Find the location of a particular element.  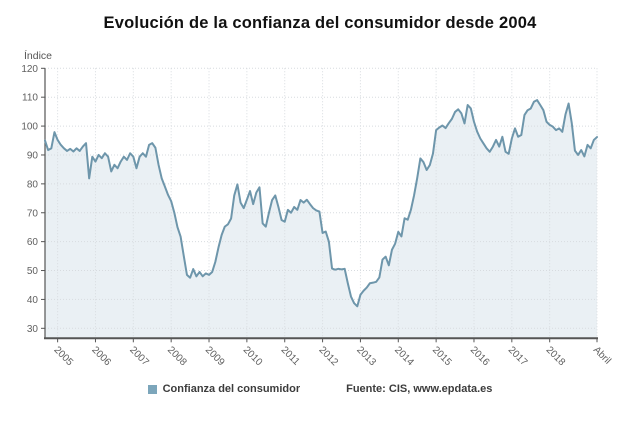

x-tick-label: 2016 is located at coordinates (480, 357).